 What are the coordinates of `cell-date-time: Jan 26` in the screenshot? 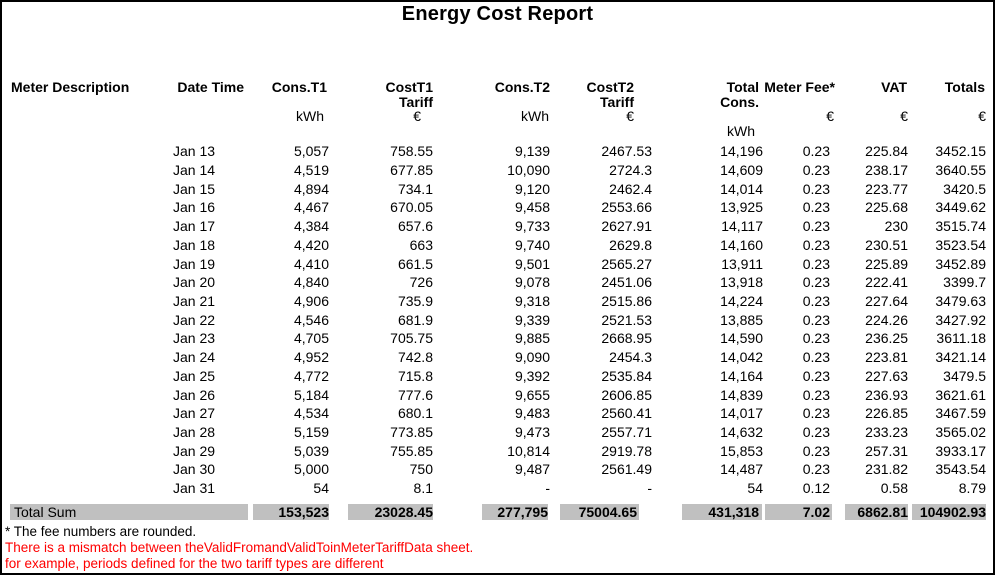 It's located at (194, 394).